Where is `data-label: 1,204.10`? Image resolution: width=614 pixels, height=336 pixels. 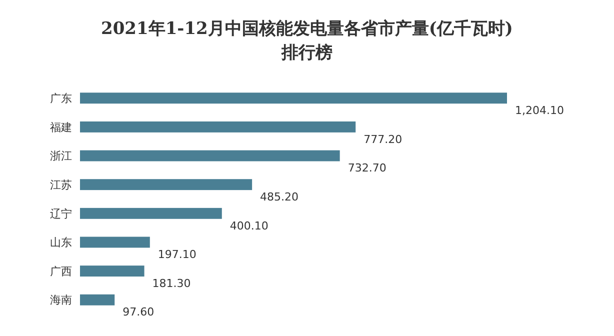 data-label: 1,204.10 is located at coordinates (539, 110).